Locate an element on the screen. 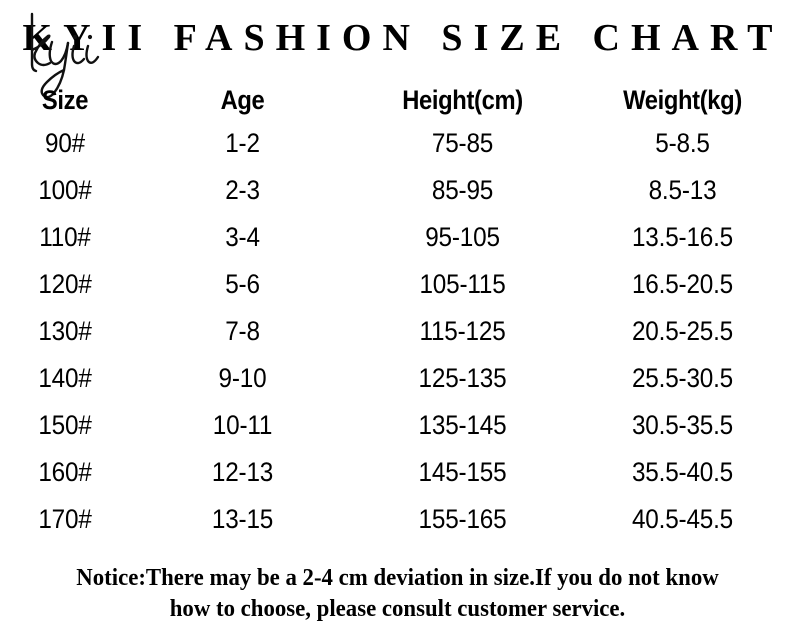 The width and height of the screenshot is (795, 632). table-row: 90# 1-2 75-85 5-8.5 is located at coordinates (397, 143).